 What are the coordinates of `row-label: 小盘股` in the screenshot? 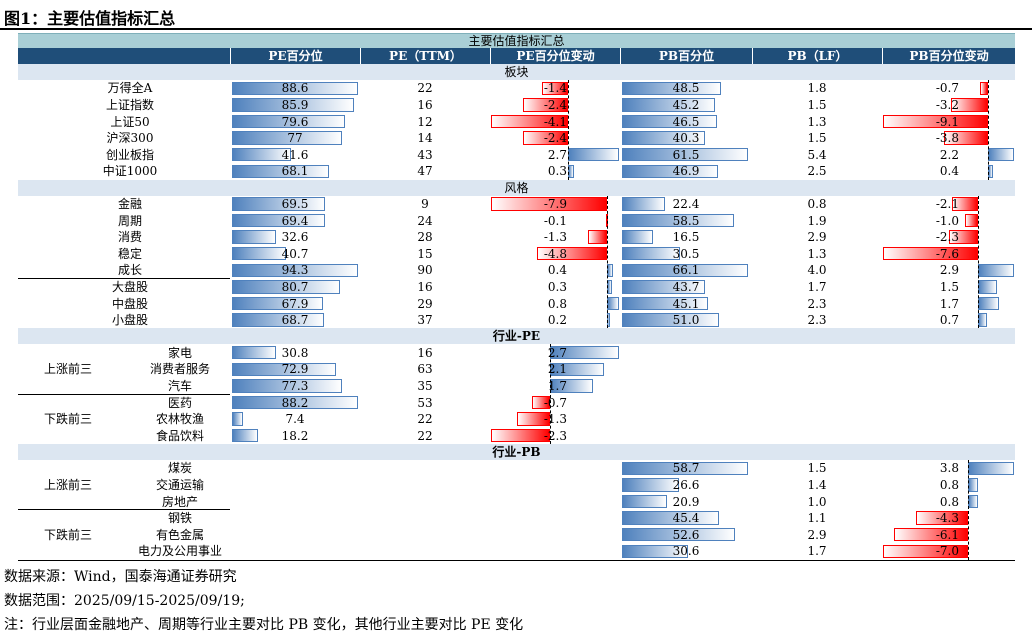 It's located at (129, 320).